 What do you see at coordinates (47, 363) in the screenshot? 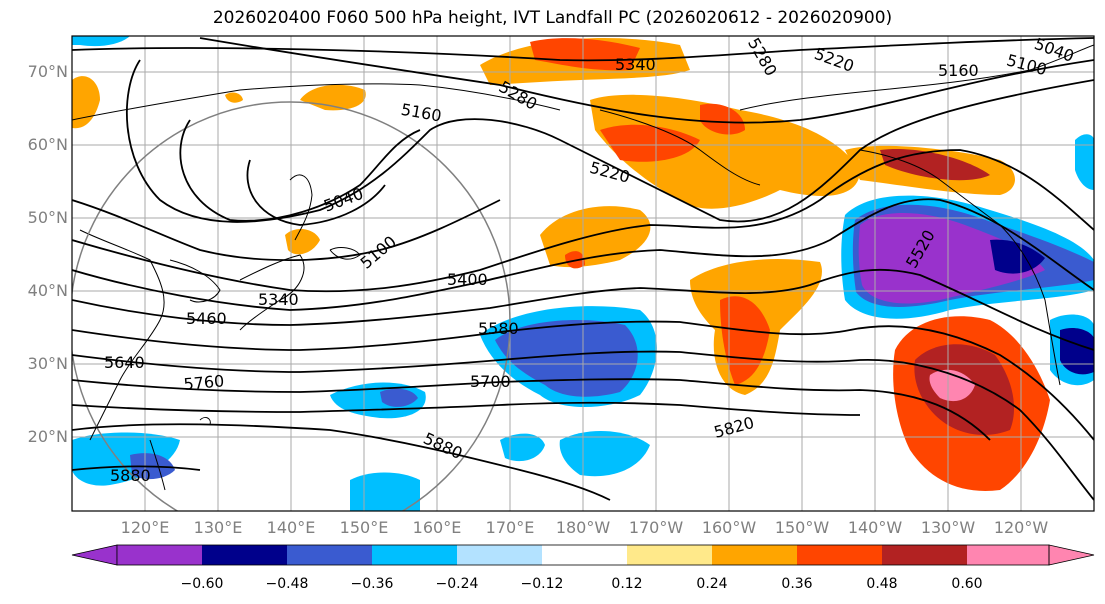
I see `lat-label: 30°N` at bounding box center [47, 363].